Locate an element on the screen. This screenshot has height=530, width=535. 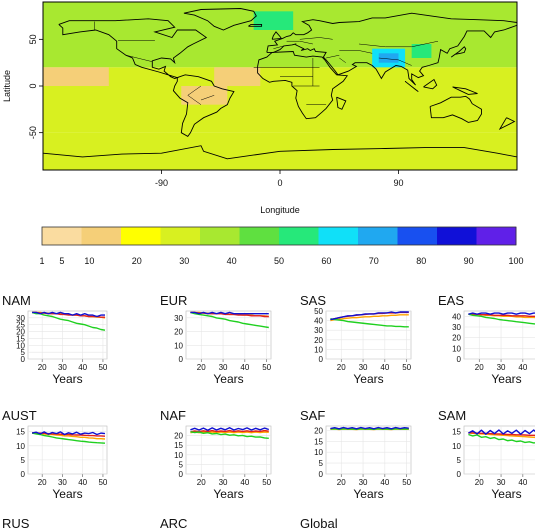
colorbar-tick-5: 40 is located at coordinates (232, 261).